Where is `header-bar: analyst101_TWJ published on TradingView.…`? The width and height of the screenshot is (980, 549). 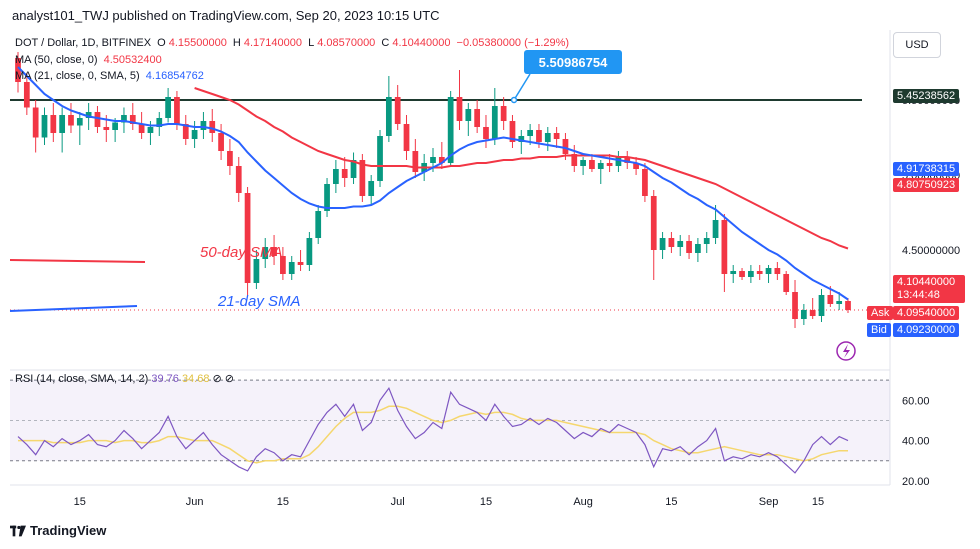
header-bar: analyst101_TWJ published on TradingView.… is located at coordinates (490, 15).